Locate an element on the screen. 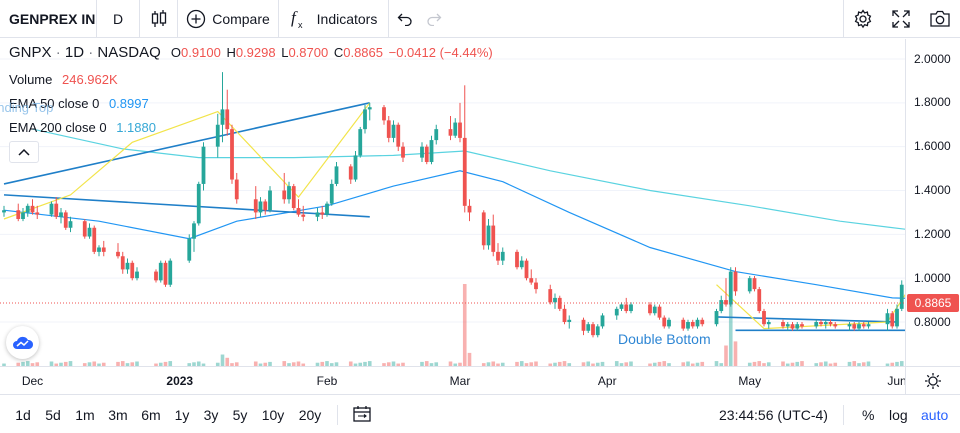 This screenshot has width=960, height=433. legend-ema50-row: EMA 50 close 0 0.8997 is located at coordinates (79, 103).